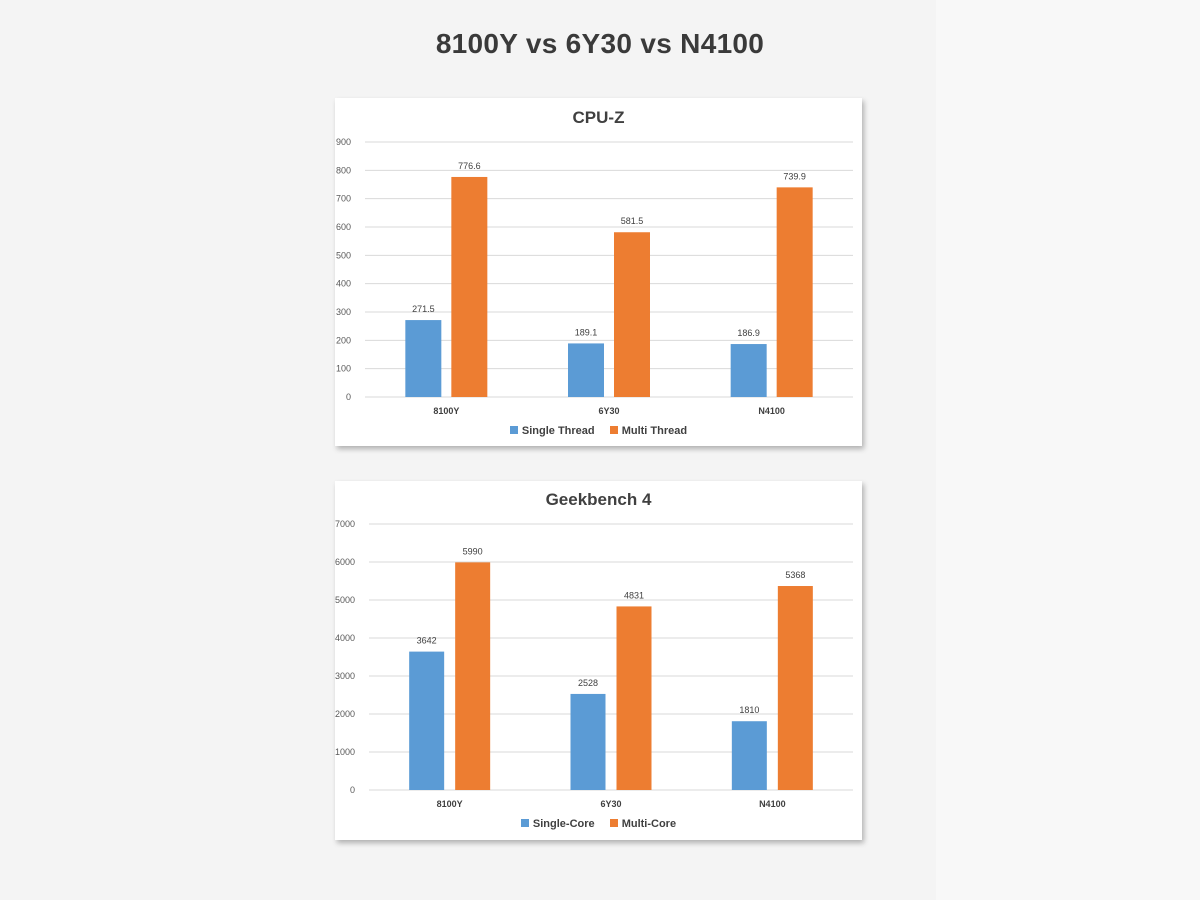  What do you see at coordinates (423, 309) in the screenshot?
I see `data-label: 271.5` at bounding box center [423, 309].